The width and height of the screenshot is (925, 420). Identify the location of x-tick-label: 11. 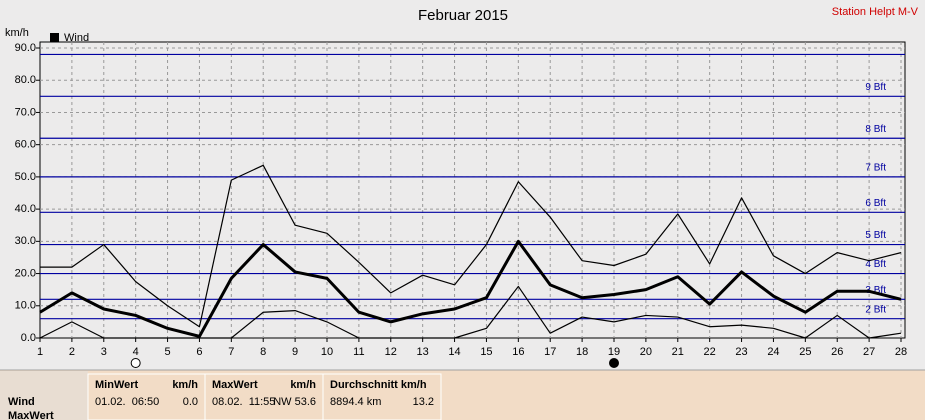
(358, 352).